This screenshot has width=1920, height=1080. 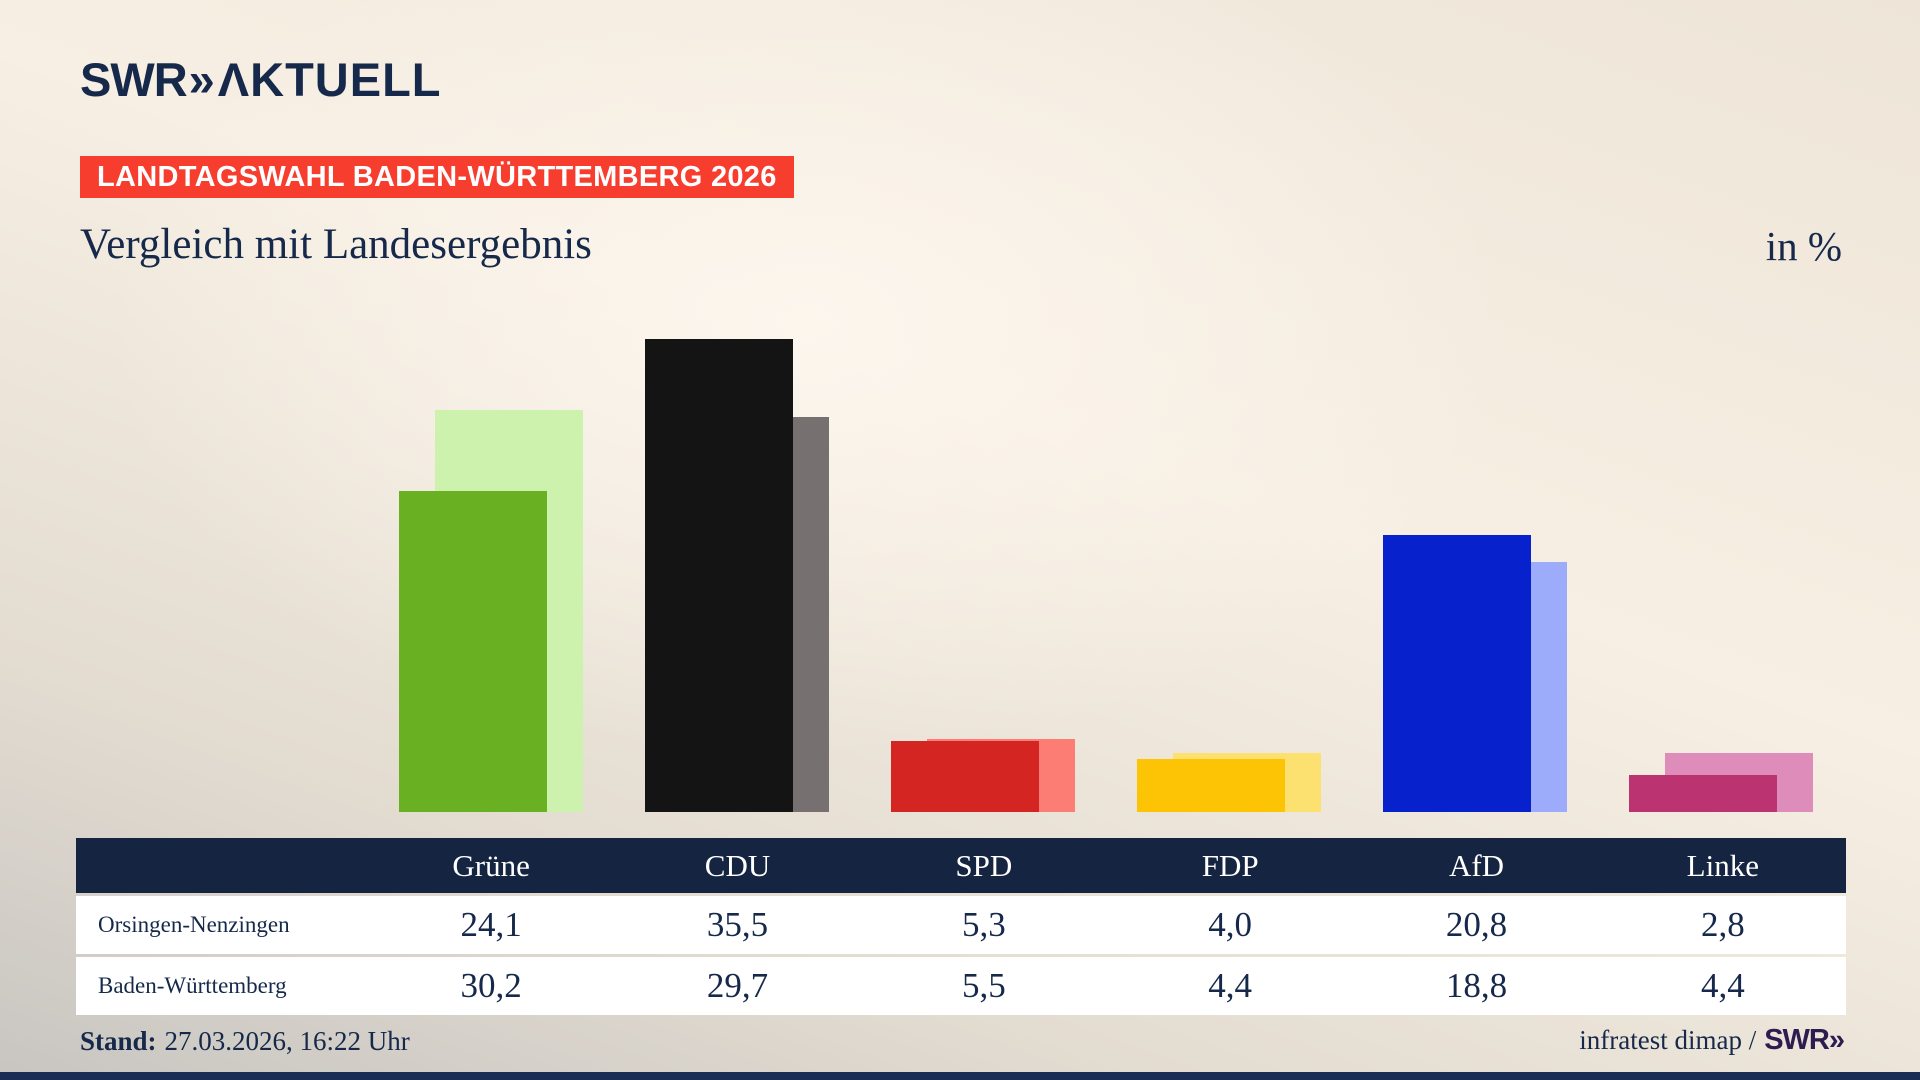 What do you see at coordinates (491, 924) in the screenshot?
I see `value-Grüne-local: 24,1` at bounding box center [491, 924].